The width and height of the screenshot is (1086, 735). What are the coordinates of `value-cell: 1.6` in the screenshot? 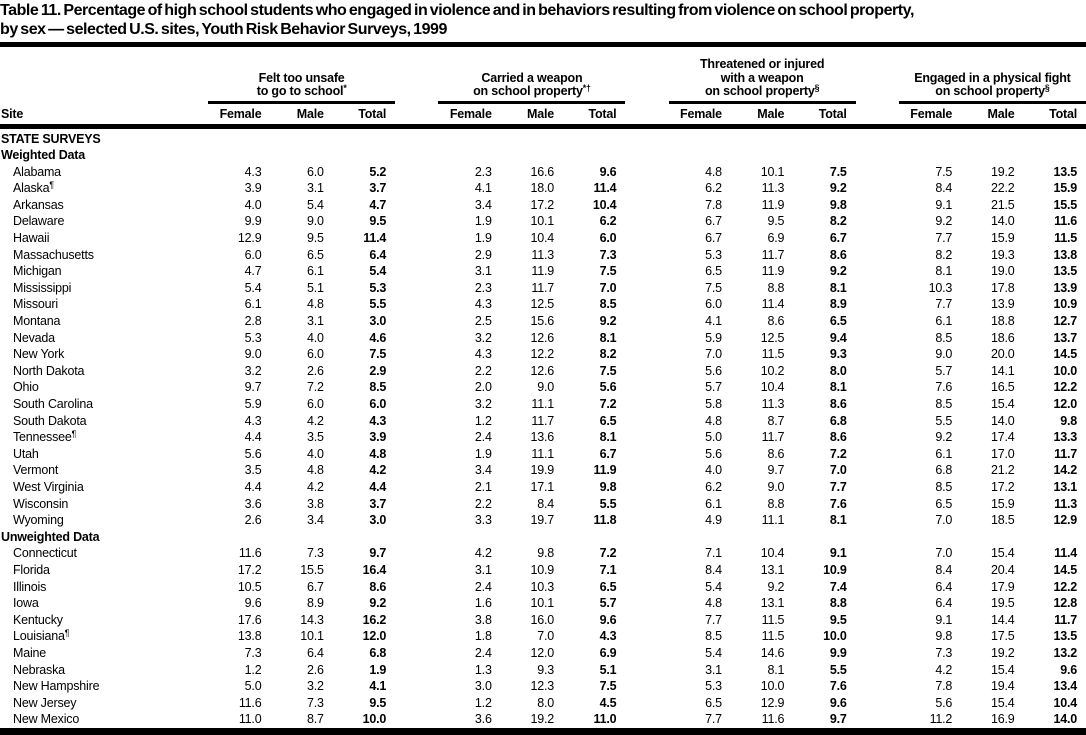 It's located at (483, 603).